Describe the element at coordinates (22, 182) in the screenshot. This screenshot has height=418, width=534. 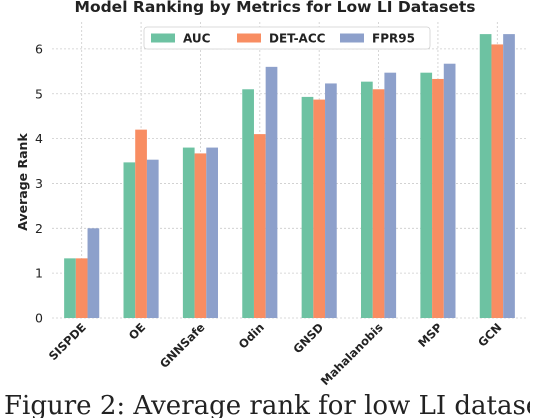
I see `y-axis-label: Average Rank` at that location.